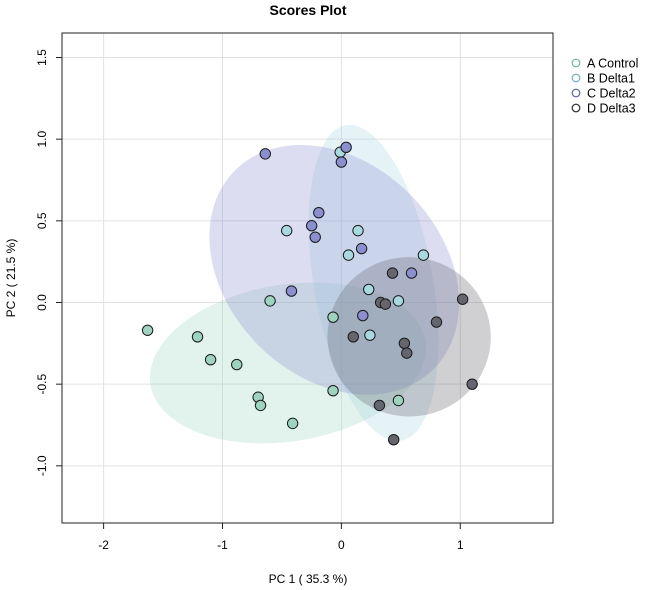 The width and height of the screenshot is (645, 590). Describe the element at coordinates (222, 545) in the screenshot. I see `x-tick-label: -1` at that location.